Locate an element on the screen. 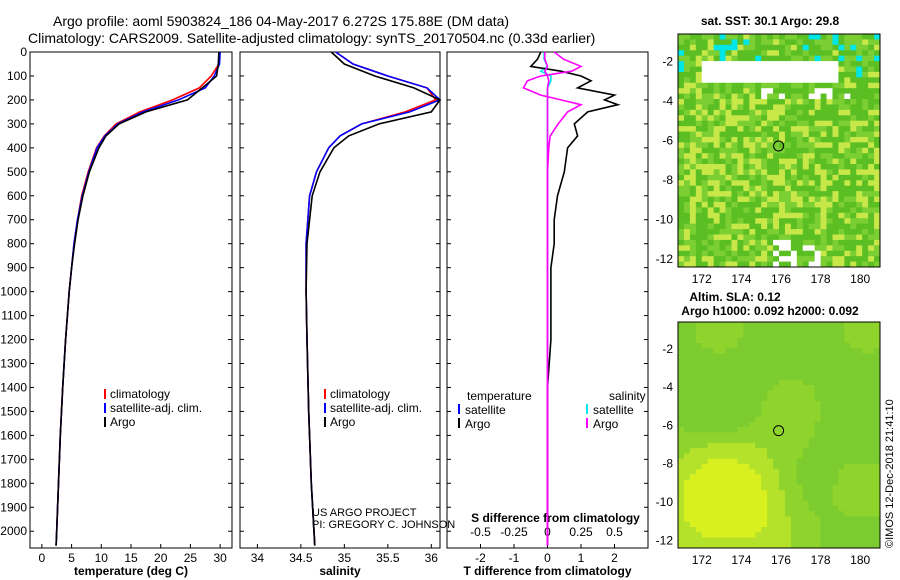 This screenshot has height=580, width=900. x-axis-label: temperature (deg C) is located at coordinates (131, 571).